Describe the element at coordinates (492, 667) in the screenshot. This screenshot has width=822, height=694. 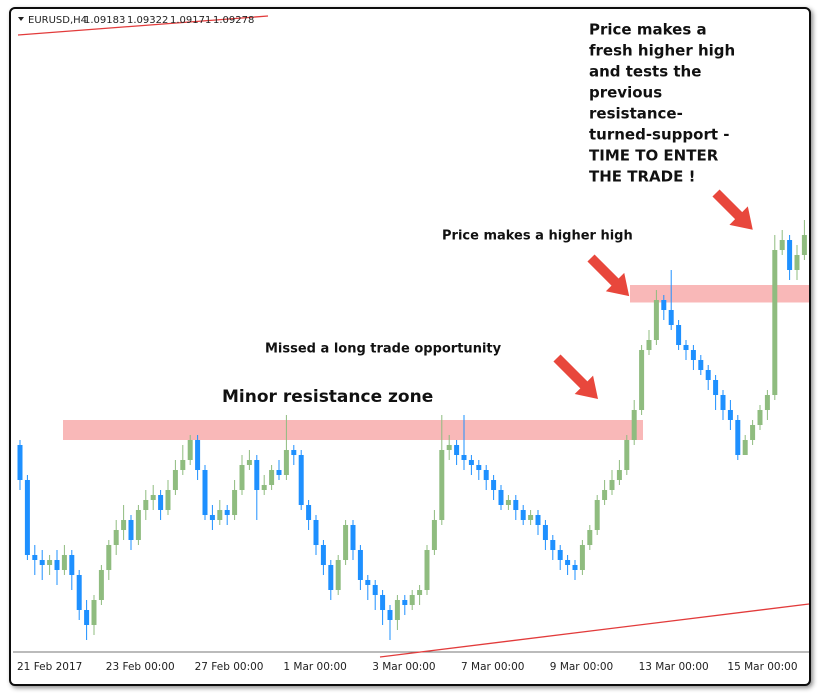
I see `x-tick-label: 7 Mar 00:00` at that location.